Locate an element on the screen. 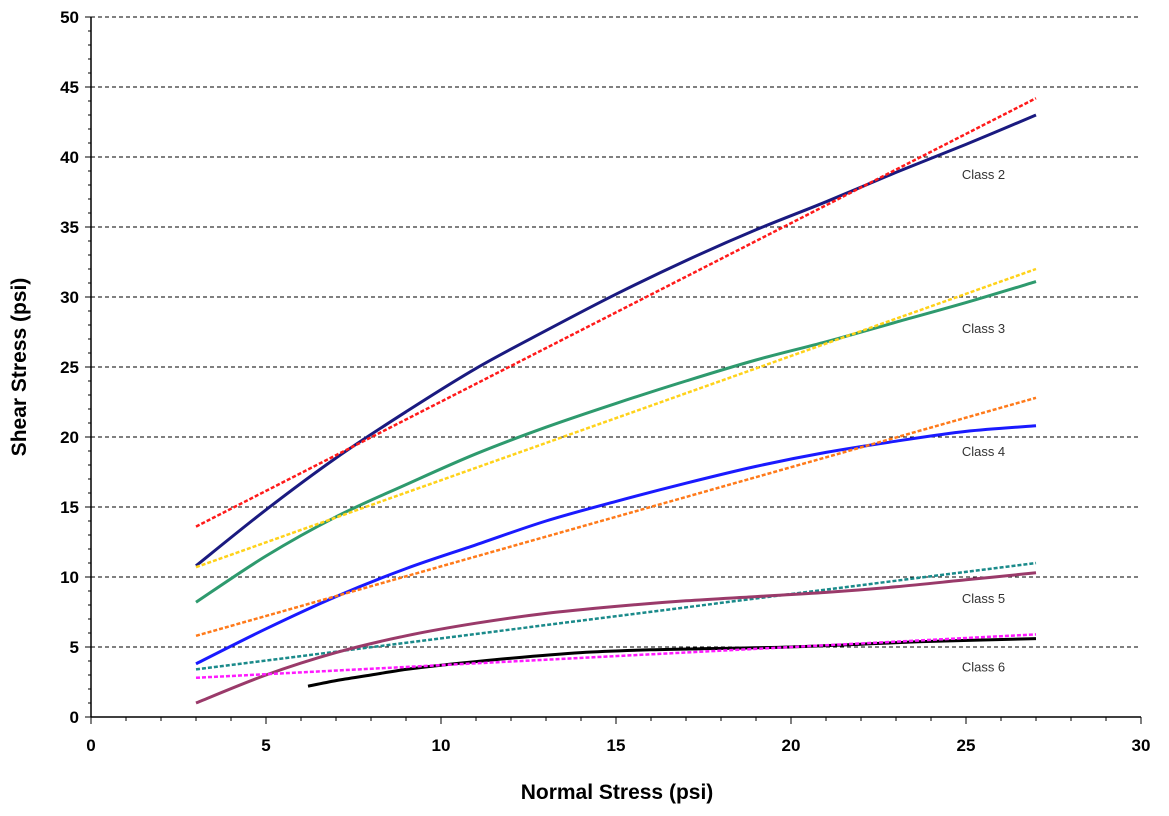  x-tick-label: 10 is located at coordinates (441, 745).